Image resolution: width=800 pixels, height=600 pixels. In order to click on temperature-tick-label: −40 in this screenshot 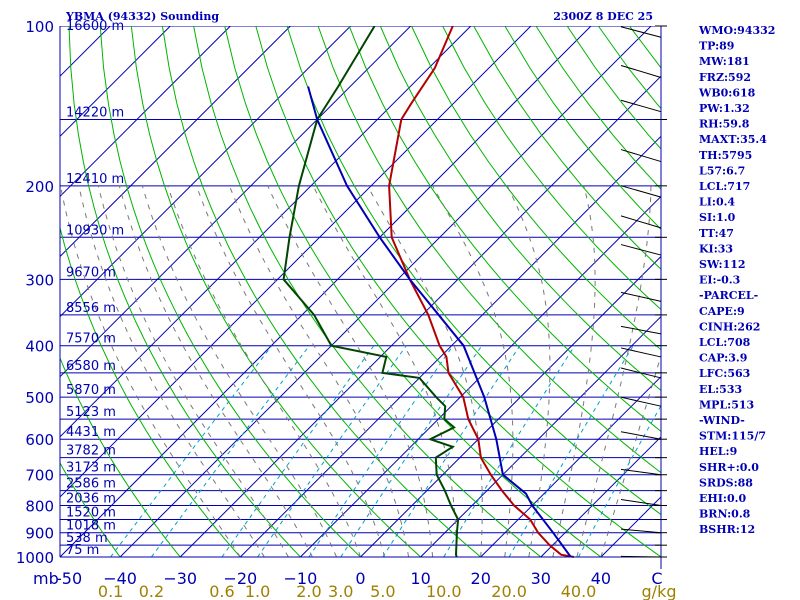, I will do `click(120, 578)`.